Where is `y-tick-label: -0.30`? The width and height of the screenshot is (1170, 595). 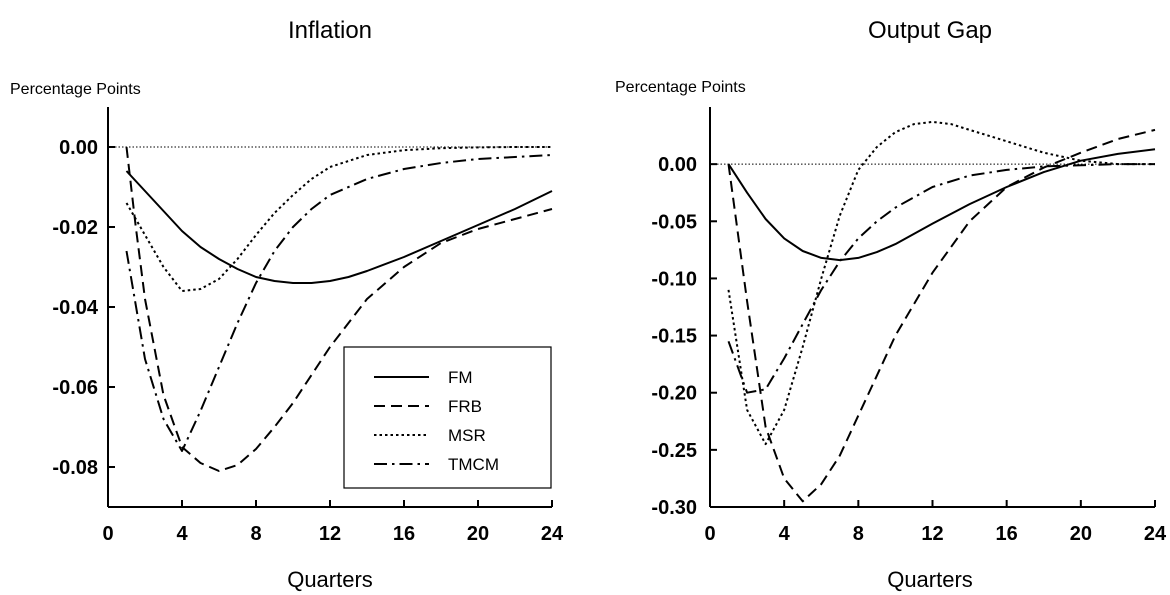 y-tick-label: -0.30 is located at coordinates (674, 508).